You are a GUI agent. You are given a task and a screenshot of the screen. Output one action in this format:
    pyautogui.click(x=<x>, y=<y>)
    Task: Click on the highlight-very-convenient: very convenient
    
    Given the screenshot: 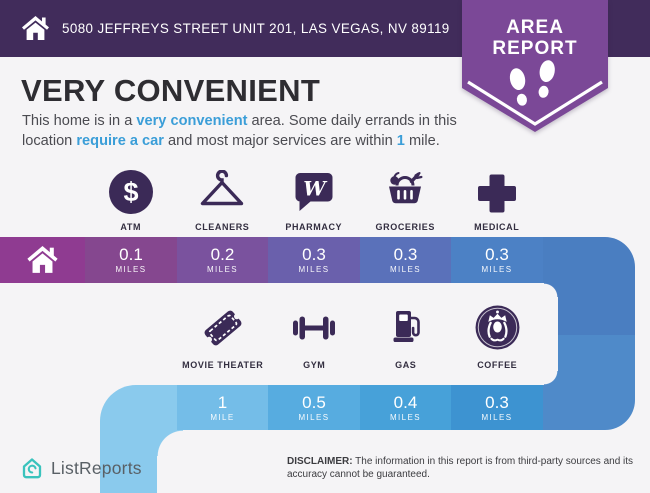 What is the action you would take?
    pyautogui.click(x=192, y=121)
    